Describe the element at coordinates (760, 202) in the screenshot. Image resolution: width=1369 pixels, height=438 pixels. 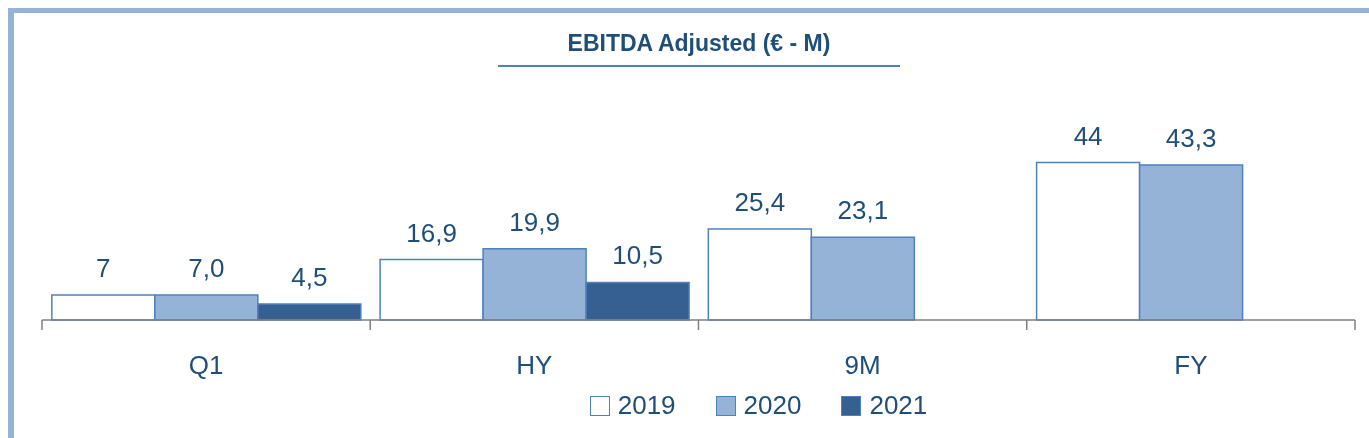
I see `data-label: 25,4` at that location.